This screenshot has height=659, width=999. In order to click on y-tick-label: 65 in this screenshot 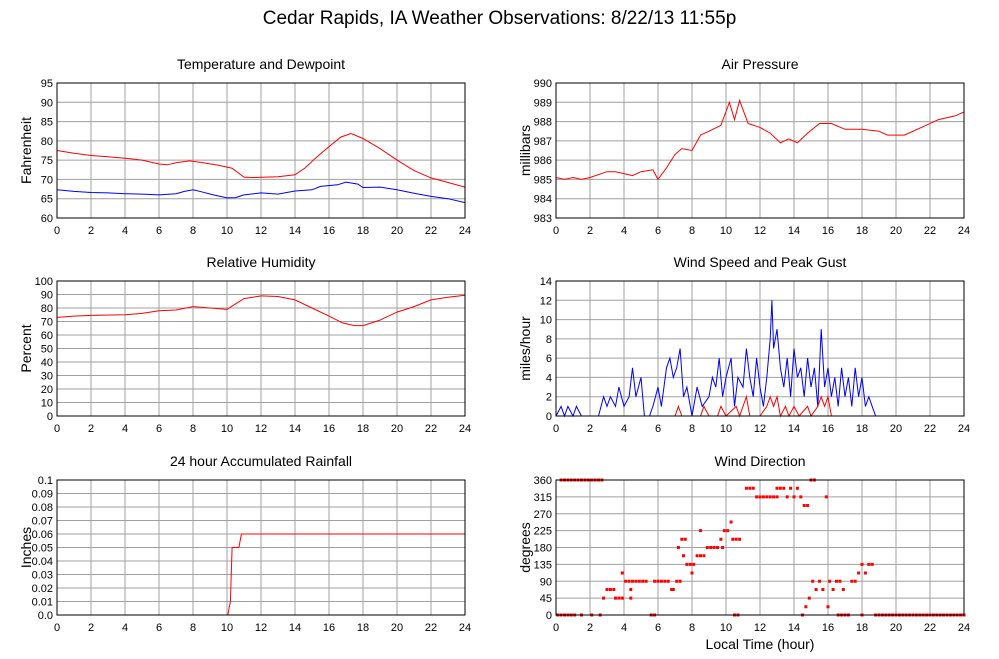, I will do `click(47, 200)`.